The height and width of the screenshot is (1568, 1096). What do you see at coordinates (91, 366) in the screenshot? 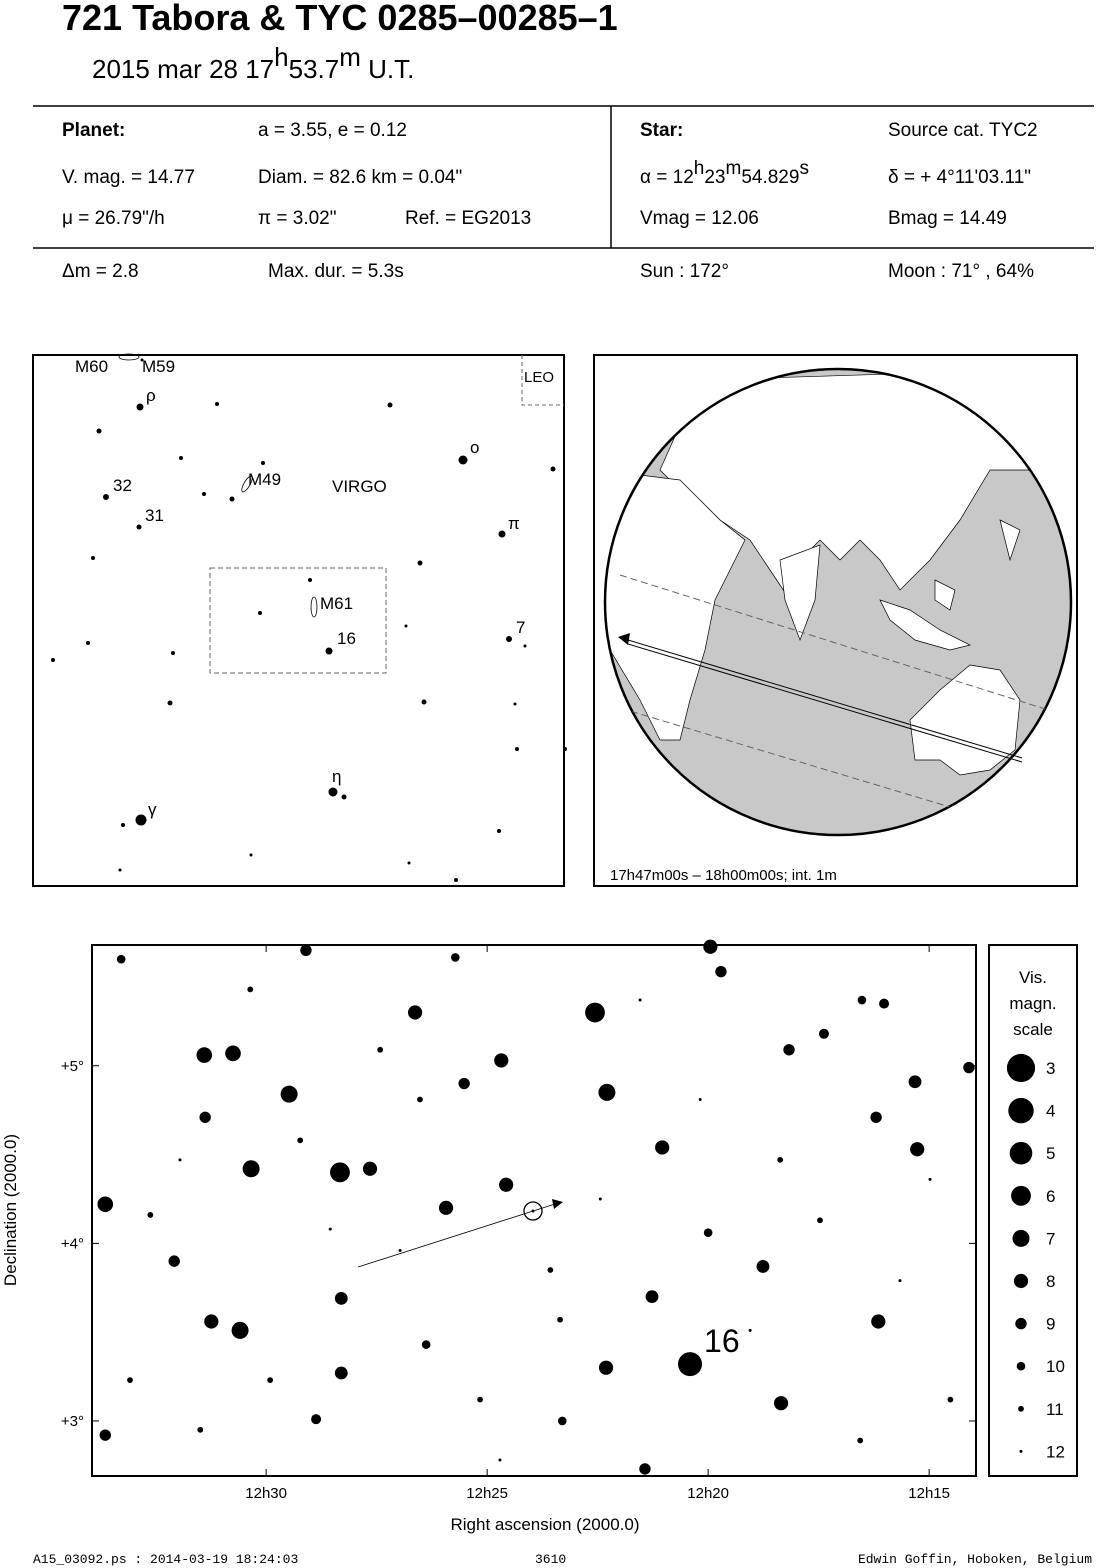
I see `finder-label: M60` at bounding box center [91, 366].